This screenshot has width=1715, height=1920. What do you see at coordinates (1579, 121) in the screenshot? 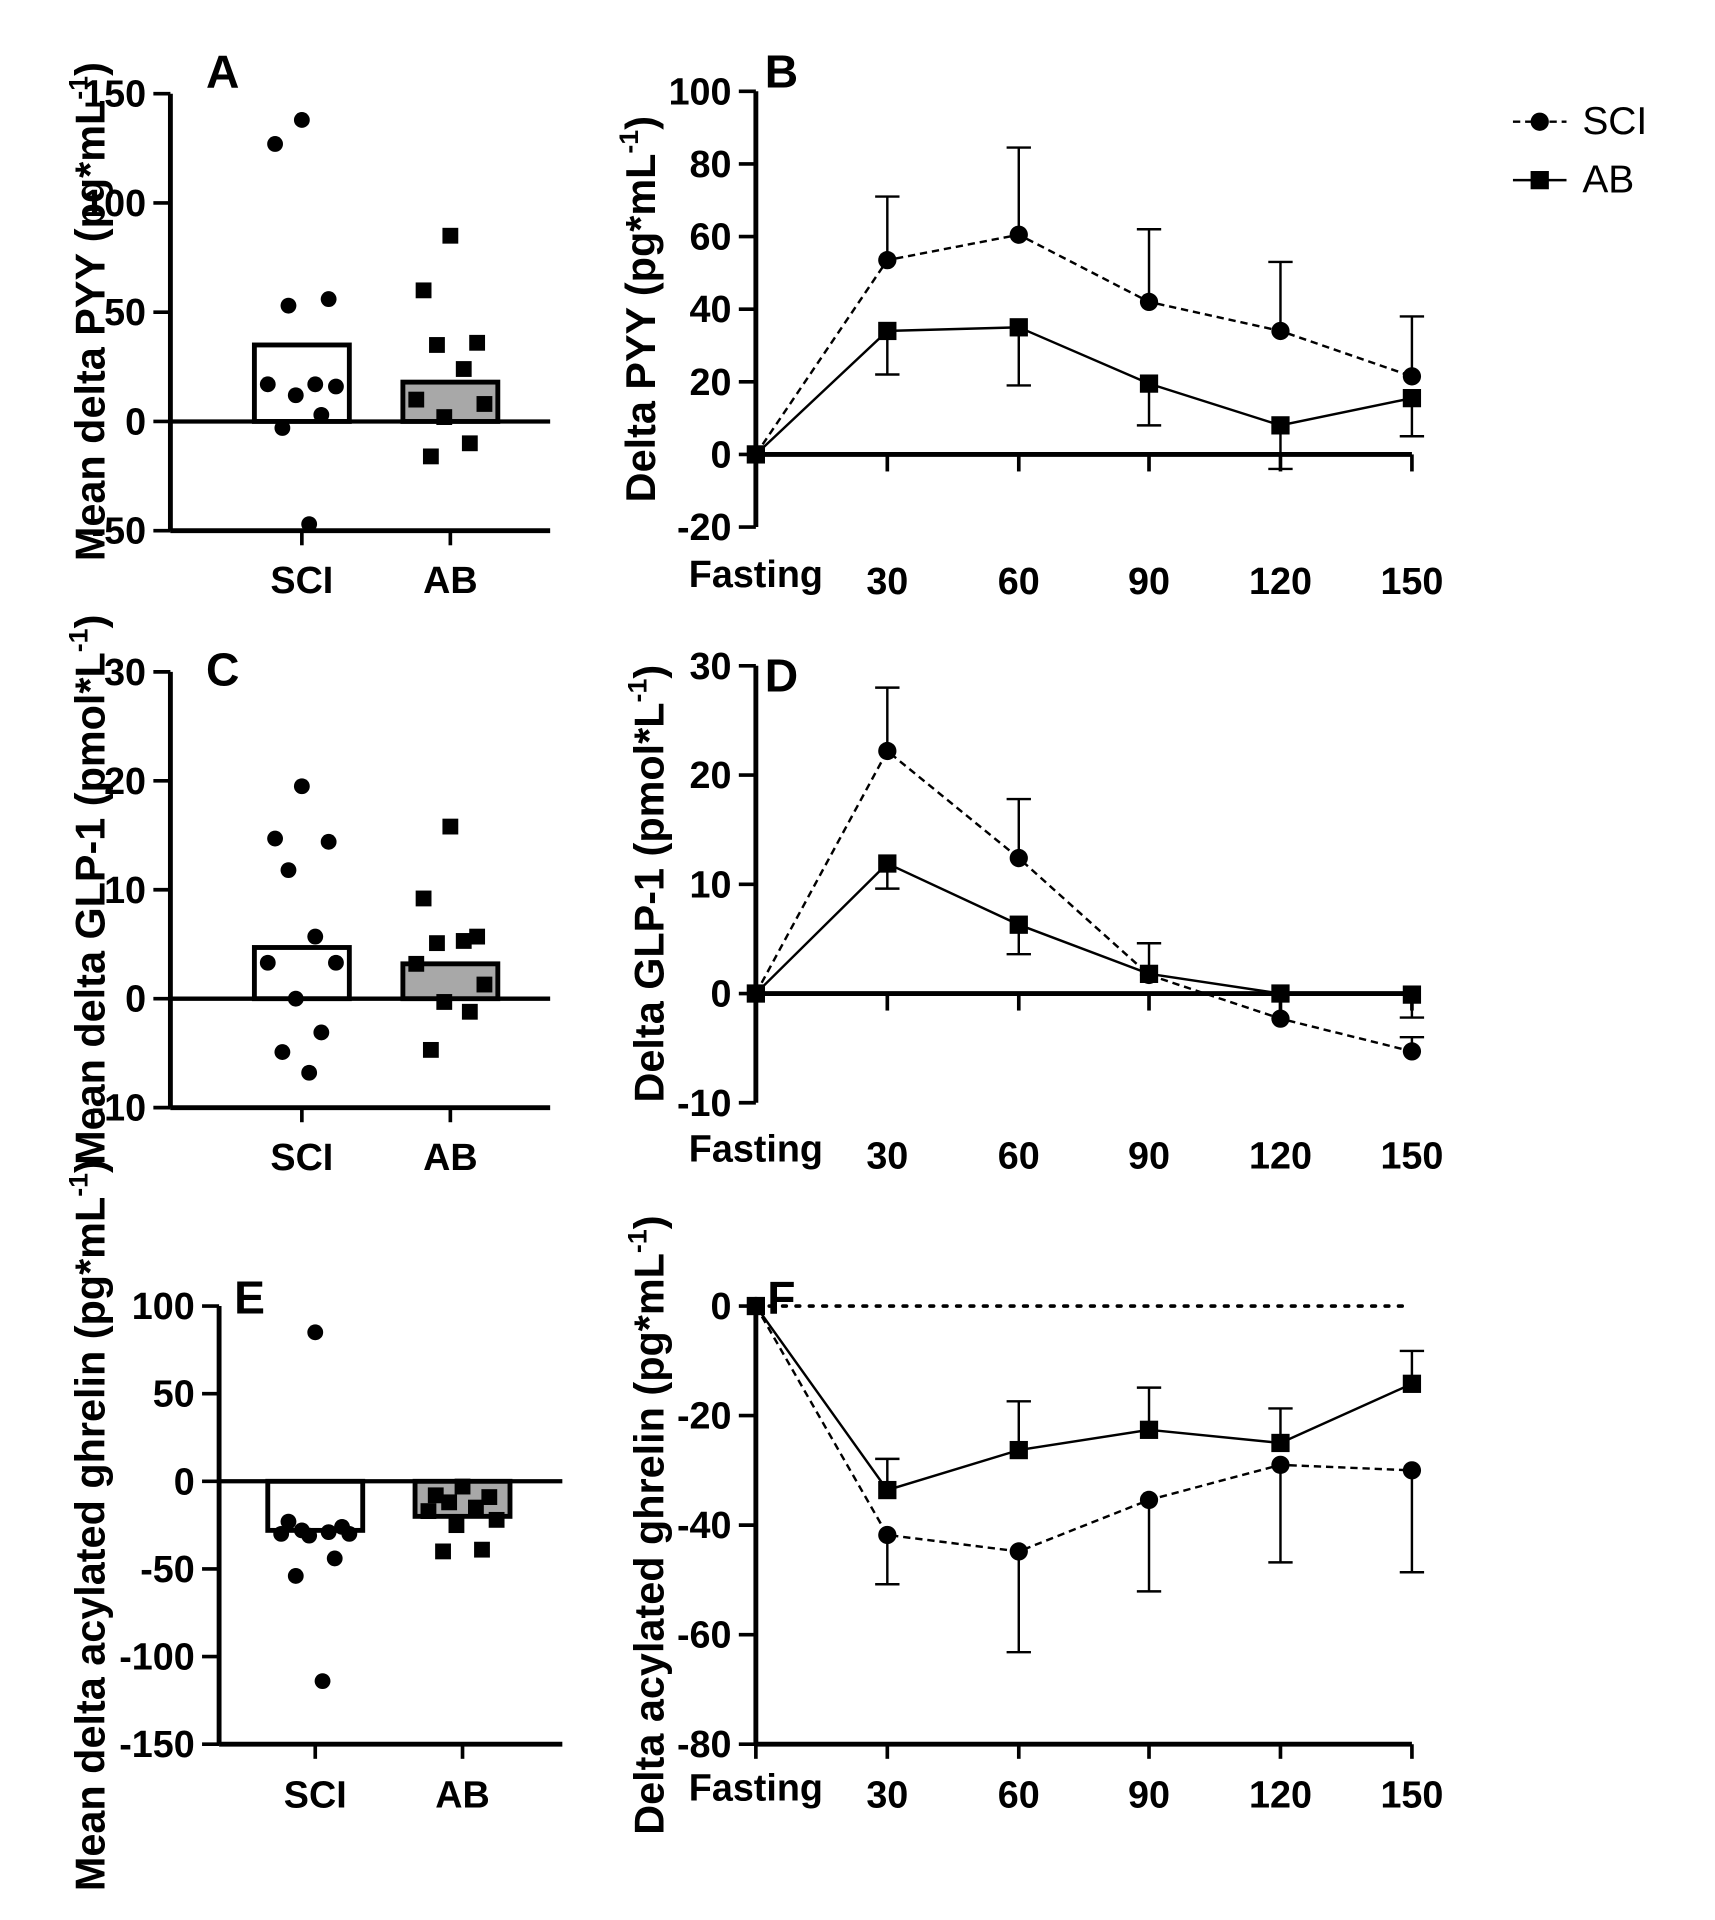
I see `legend-item-sci: SCI` at bounding box center [1579, 121].